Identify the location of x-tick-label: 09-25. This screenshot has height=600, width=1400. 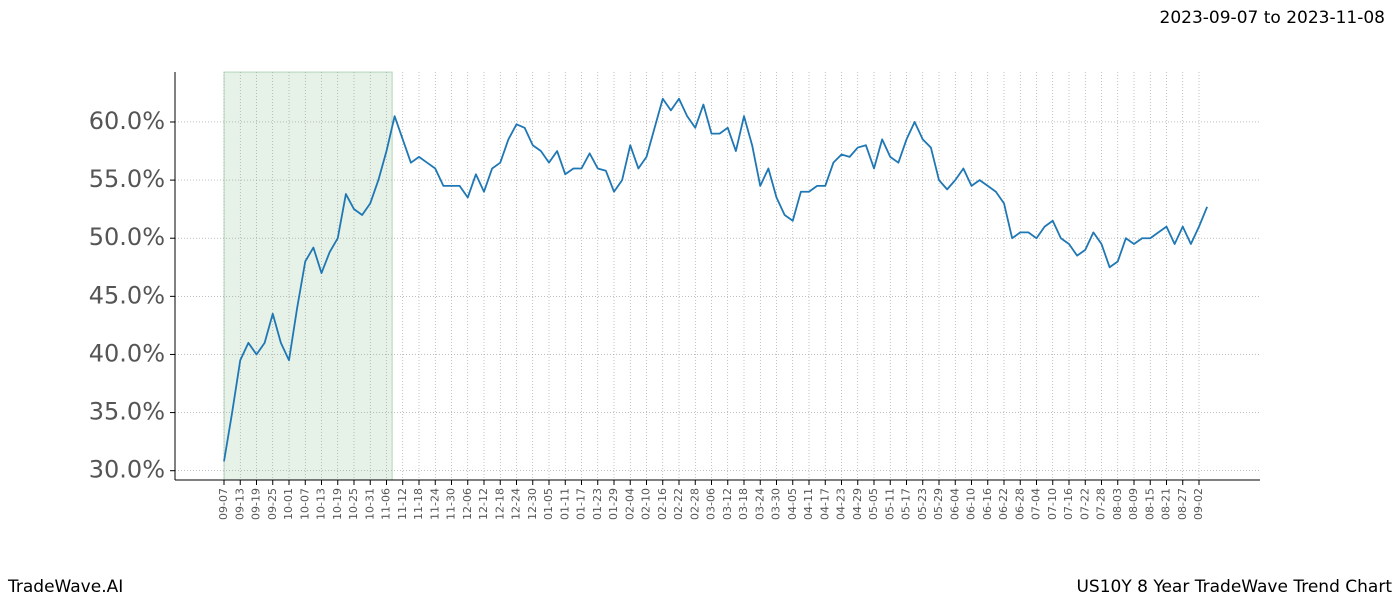
(272, 504).